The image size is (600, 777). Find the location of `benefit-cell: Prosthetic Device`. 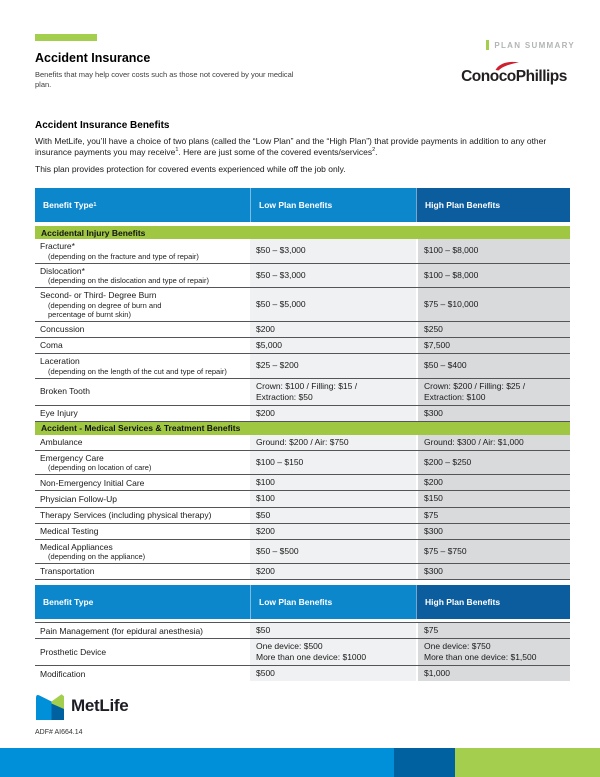

benefit-cell: Prosthetic Device is located at coordinates (142, 652).